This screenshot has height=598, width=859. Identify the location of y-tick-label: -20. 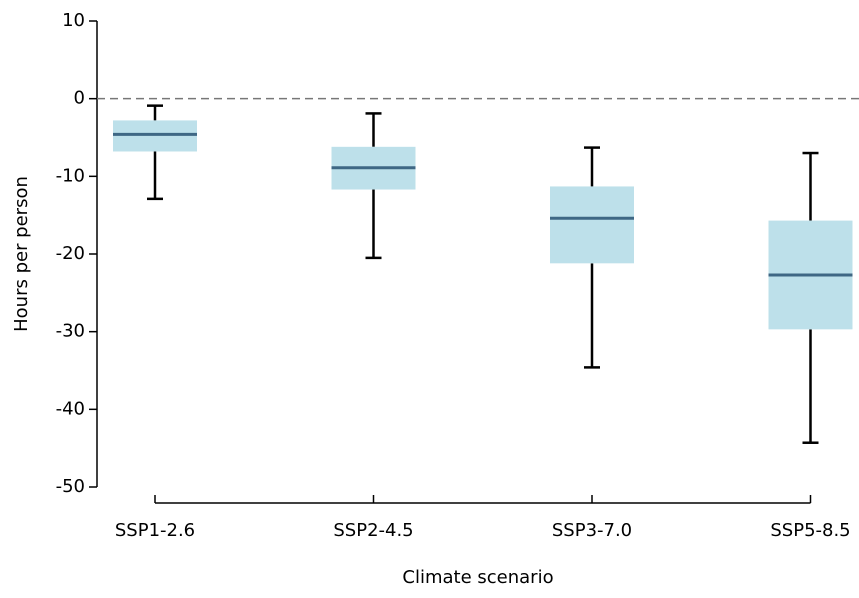
(70, 253).